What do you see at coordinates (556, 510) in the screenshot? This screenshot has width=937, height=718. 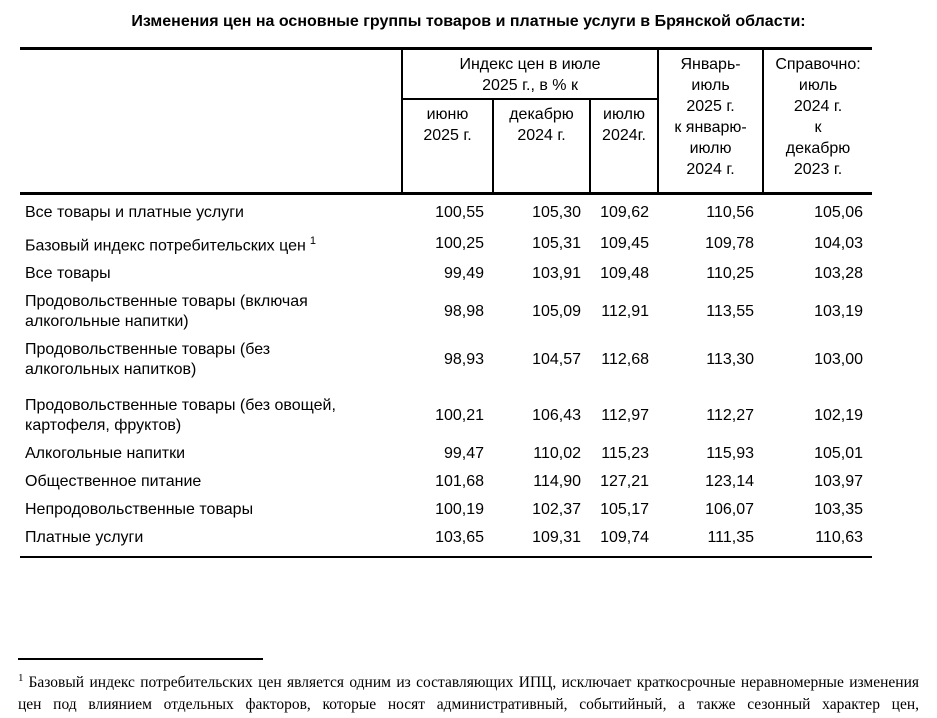 I see `value-cell: 102,37` at bounding box center [556, 510].